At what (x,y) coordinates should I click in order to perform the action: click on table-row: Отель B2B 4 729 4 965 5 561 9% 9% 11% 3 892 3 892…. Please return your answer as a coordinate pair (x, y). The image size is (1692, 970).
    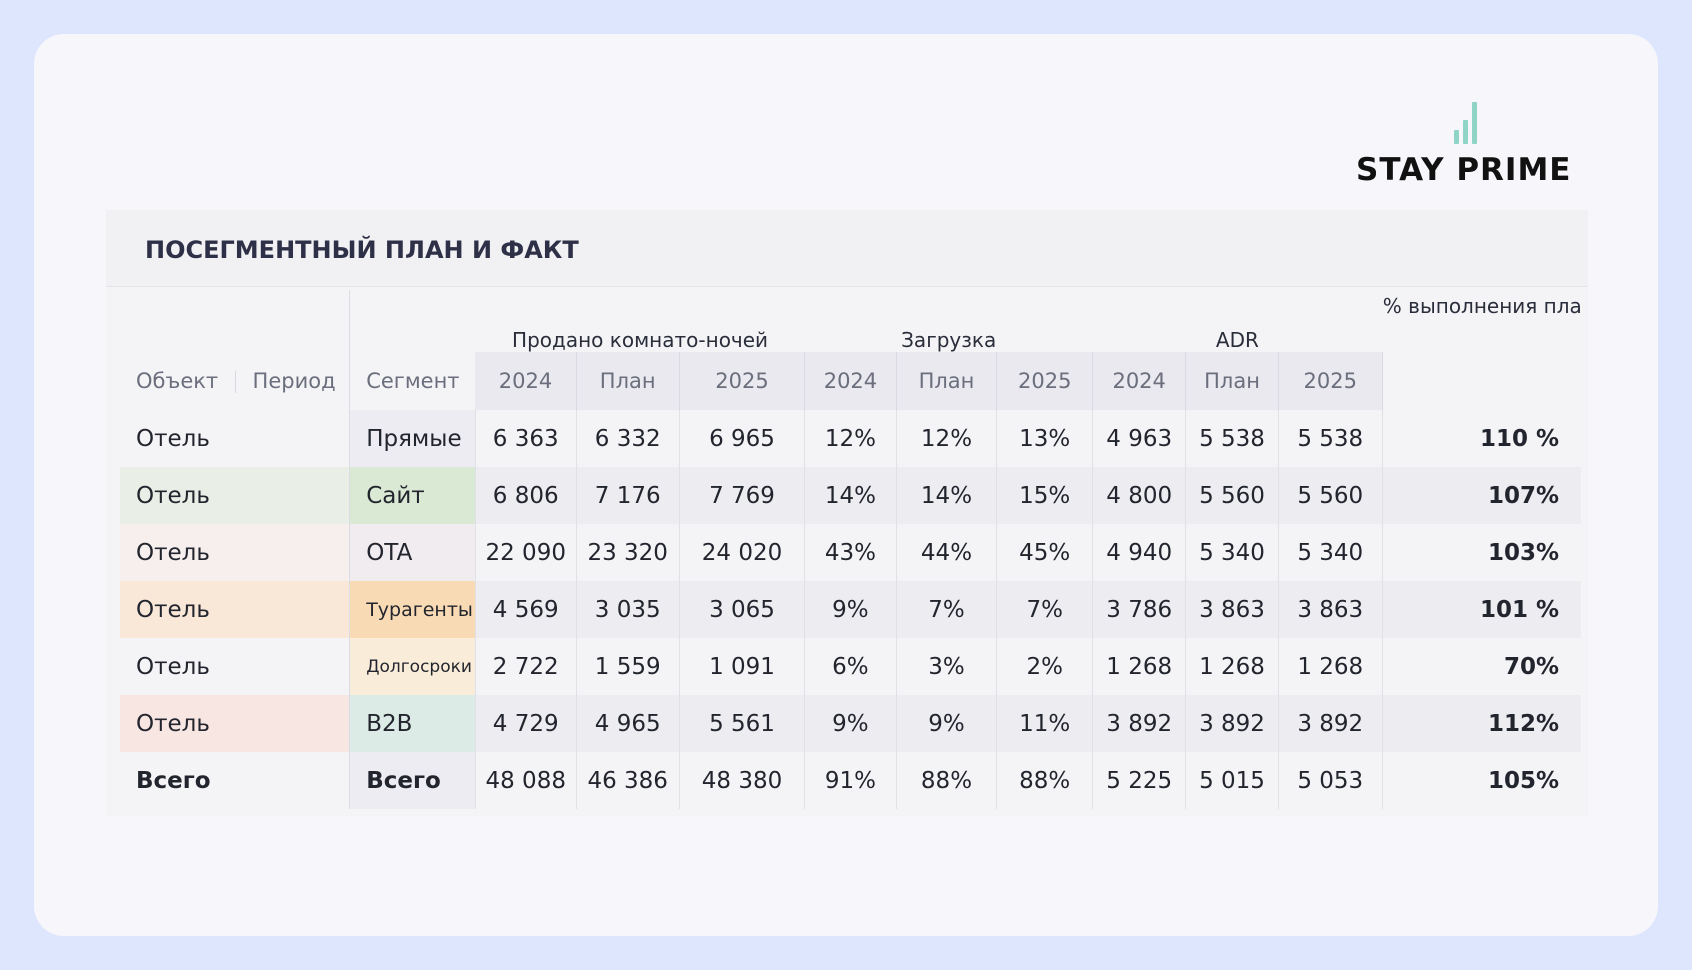
    Looking at the image, I should click on (850, 723).